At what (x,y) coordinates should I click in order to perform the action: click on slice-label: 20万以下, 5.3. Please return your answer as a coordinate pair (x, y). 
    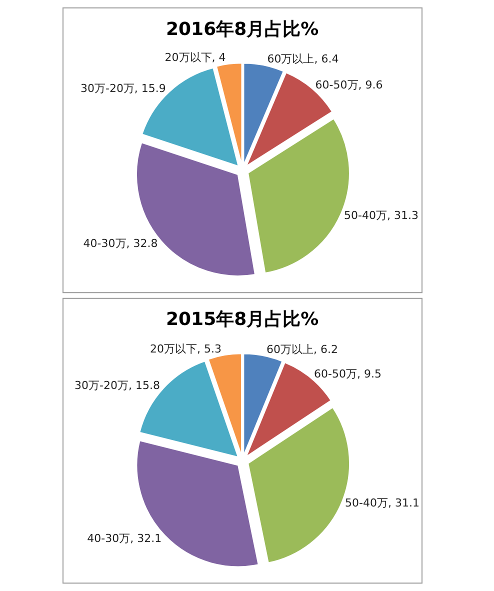
    Looking at the image, I should click on (186, 349).